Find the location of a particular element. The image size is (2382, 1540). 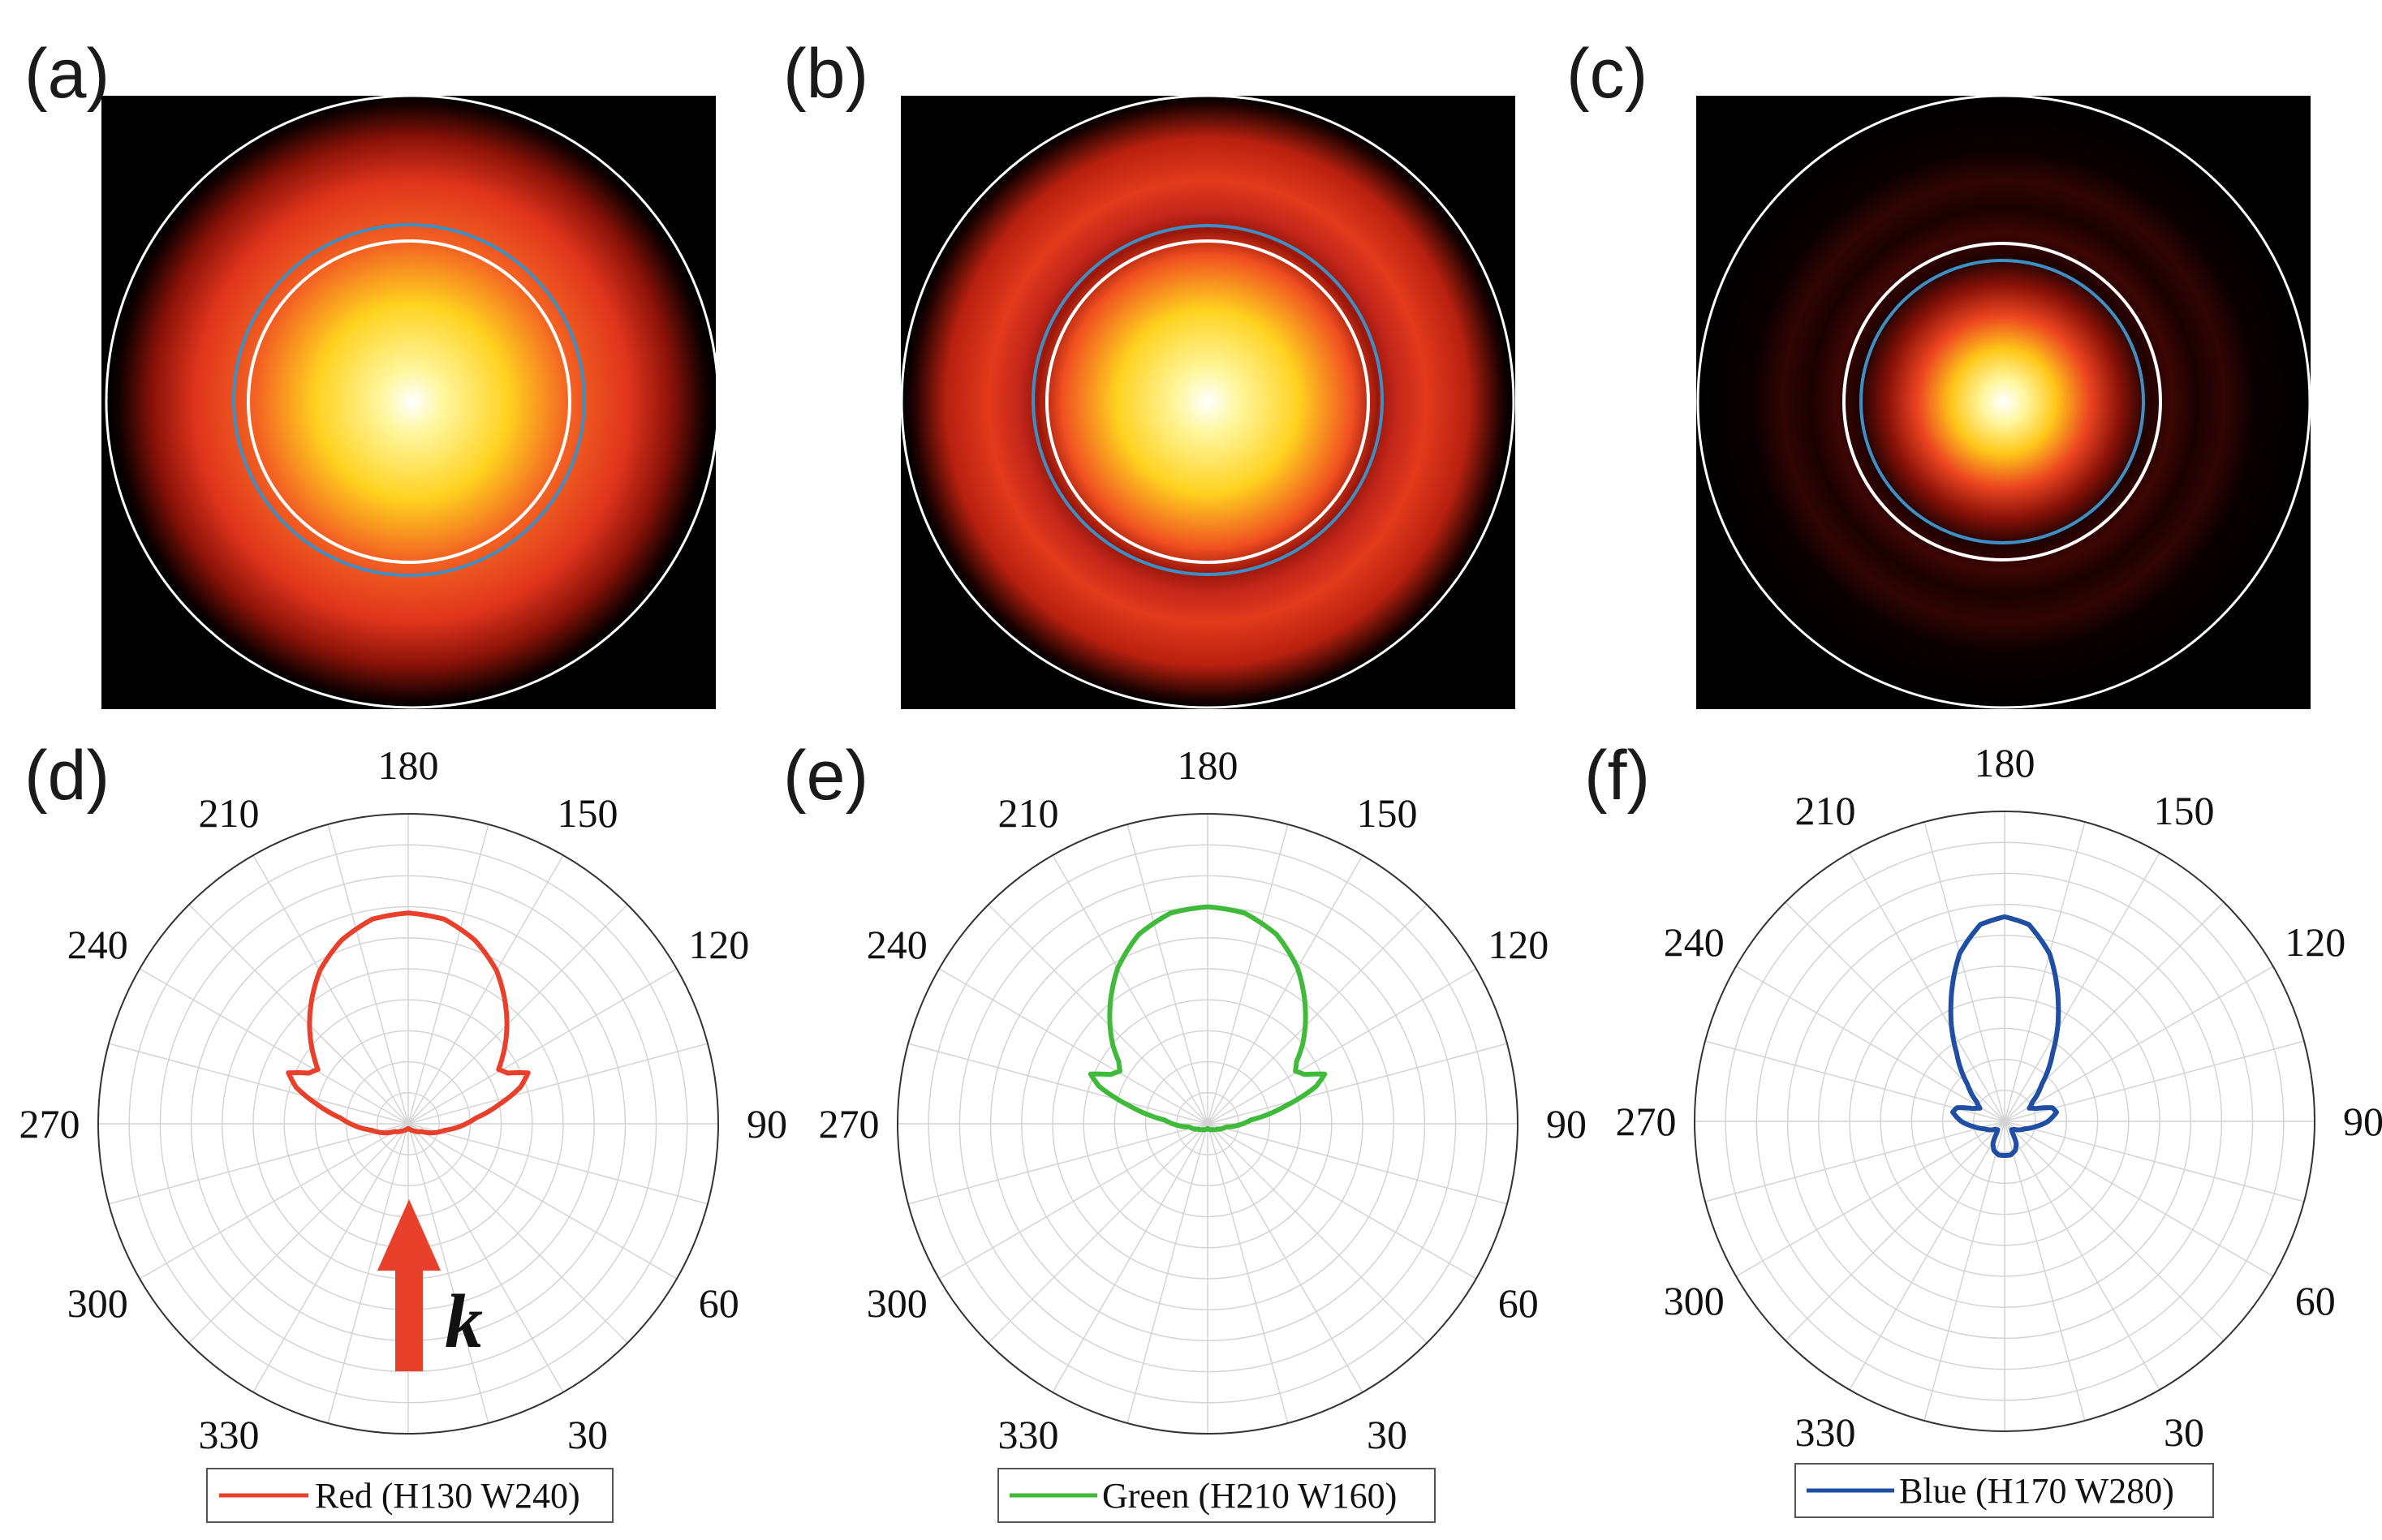

wavevector-label: k is located at coordinates (464, 1322).